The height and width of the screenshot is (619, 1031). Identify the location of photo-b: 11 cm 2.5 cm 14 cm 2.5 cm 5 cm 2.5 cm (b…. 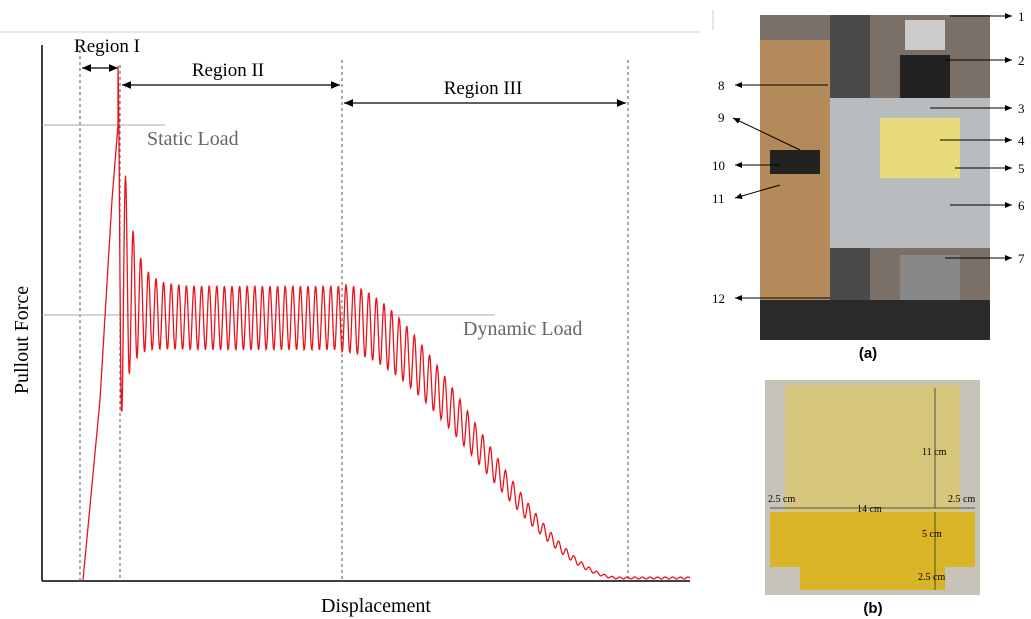
(872, 498).